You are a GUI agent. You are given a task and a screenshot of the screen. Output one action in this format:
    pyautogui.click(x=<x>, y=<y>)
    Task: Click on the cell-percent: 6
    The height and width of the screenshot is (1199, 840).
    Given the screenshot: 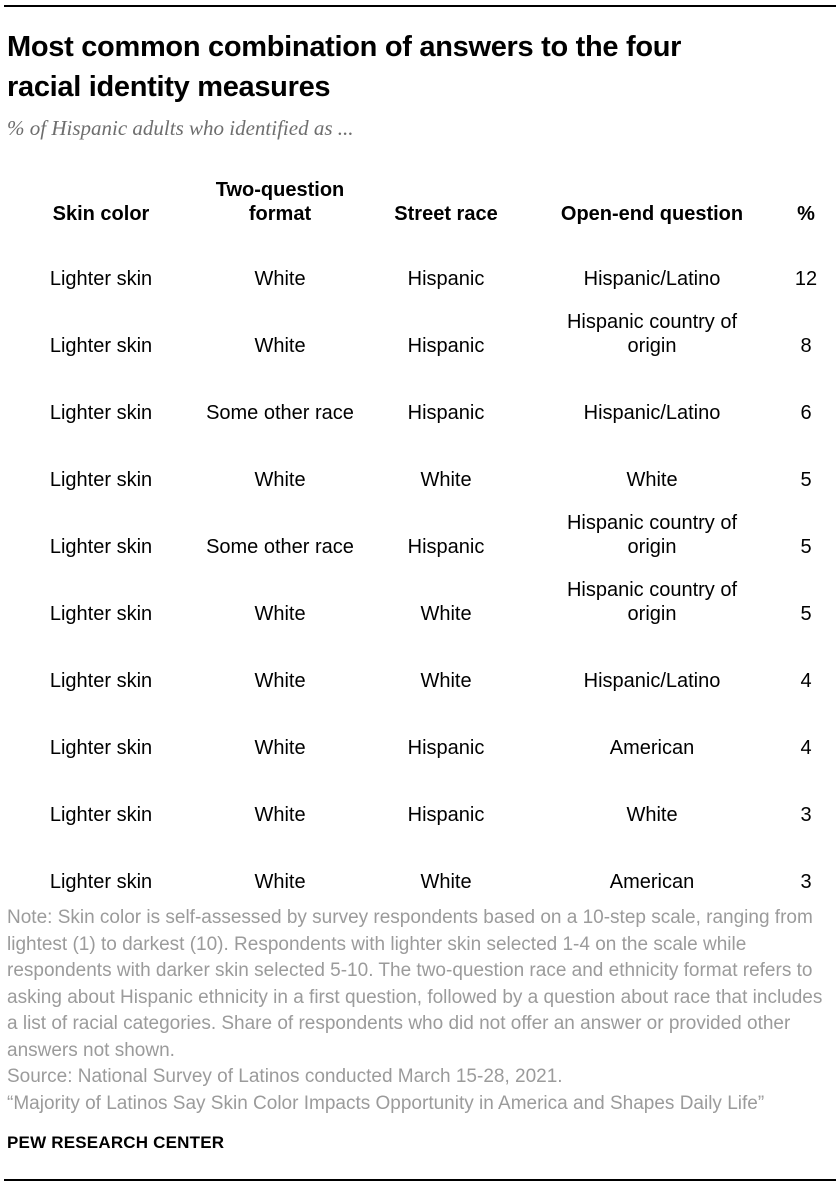 What is the action you would take?
    pyautogui.click(x=806, y=413)
    